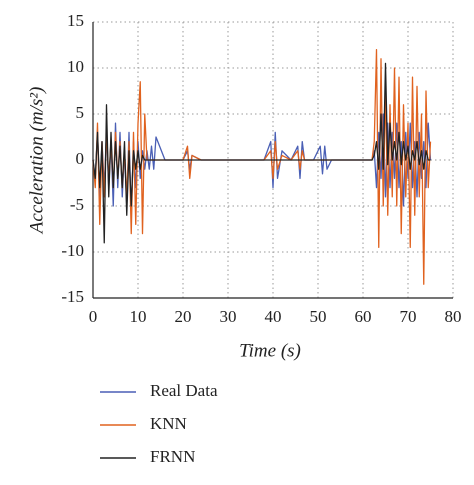  I want to click on x-tick-label: 20, so click(183, 316).